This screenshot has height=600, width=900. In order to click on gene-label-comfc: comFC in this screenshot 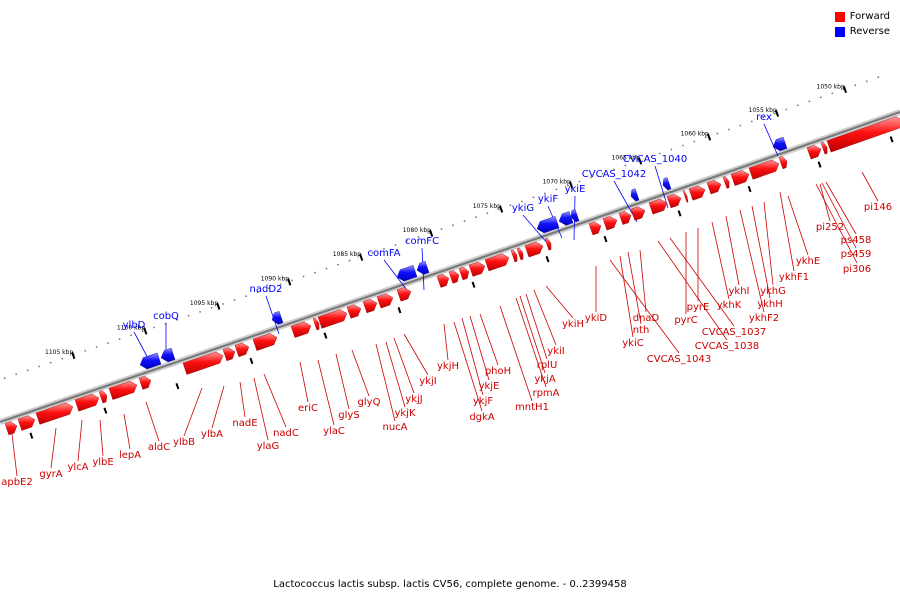, I will do `click(422, 241)`.